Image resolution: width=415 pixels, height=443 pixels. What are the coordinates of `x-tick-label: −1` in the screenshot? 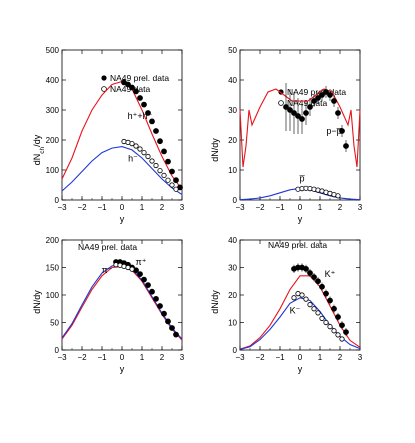 It's located at (280, 207).